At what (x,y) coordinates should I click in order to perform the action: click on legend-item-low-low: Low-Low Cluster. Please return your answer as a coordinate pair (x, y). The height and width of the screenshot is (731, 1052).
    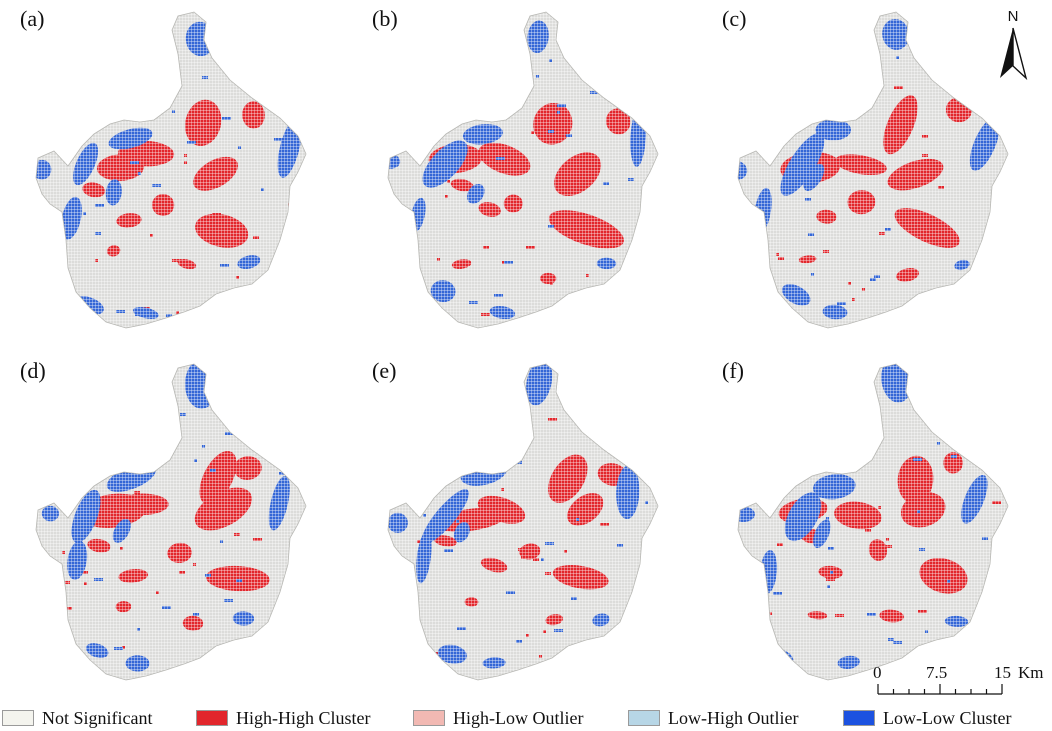
    Looking at the image, I should click on (927, 718).